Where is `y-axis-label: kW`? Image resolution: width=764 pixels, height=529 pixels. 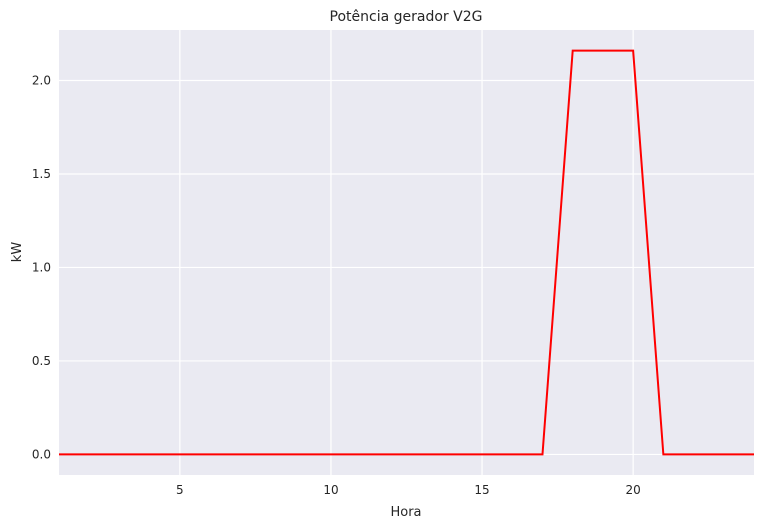
y-axis-label: kW is located at coordinates (17, 252).